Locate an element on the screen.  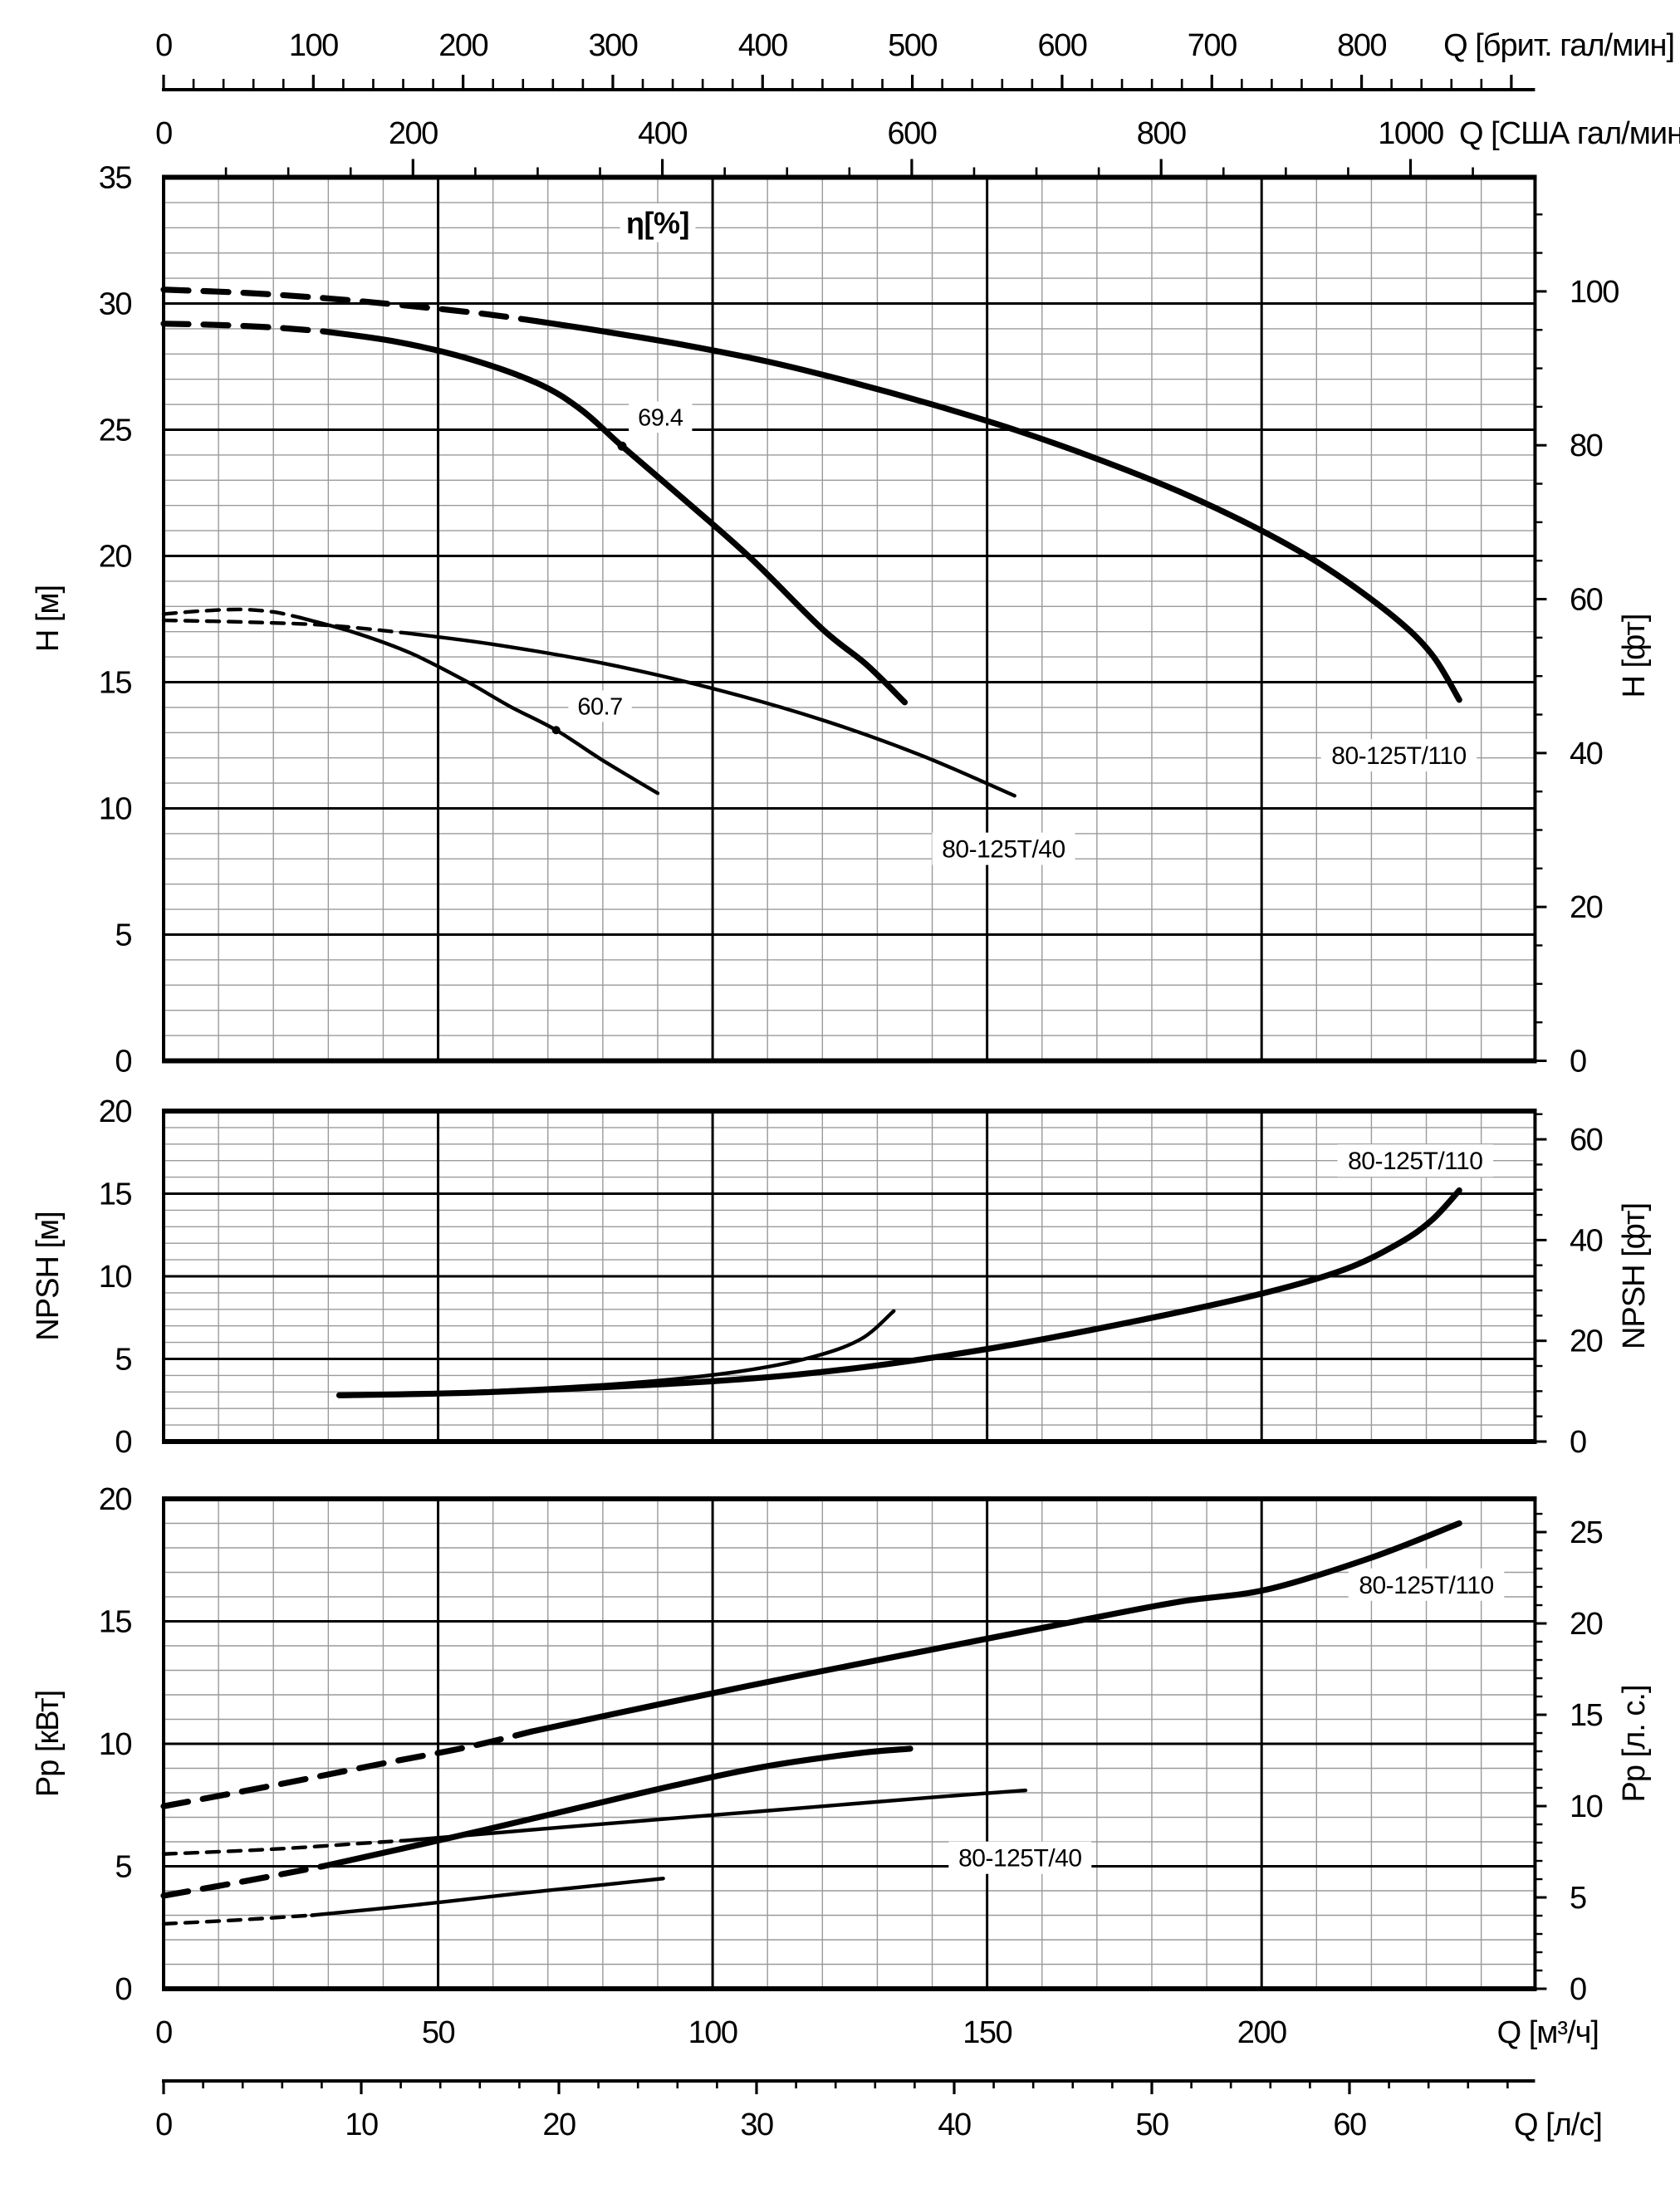
curve-head-80-125T110-full is located at coordinates (811, 494).